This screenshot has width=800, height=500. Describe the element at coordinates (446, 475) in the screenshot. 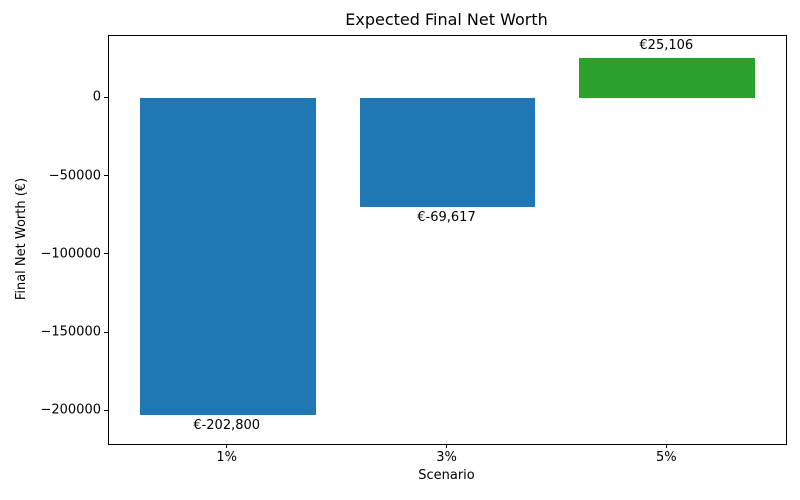

I see `x-axis-label: Scenario` at that location.